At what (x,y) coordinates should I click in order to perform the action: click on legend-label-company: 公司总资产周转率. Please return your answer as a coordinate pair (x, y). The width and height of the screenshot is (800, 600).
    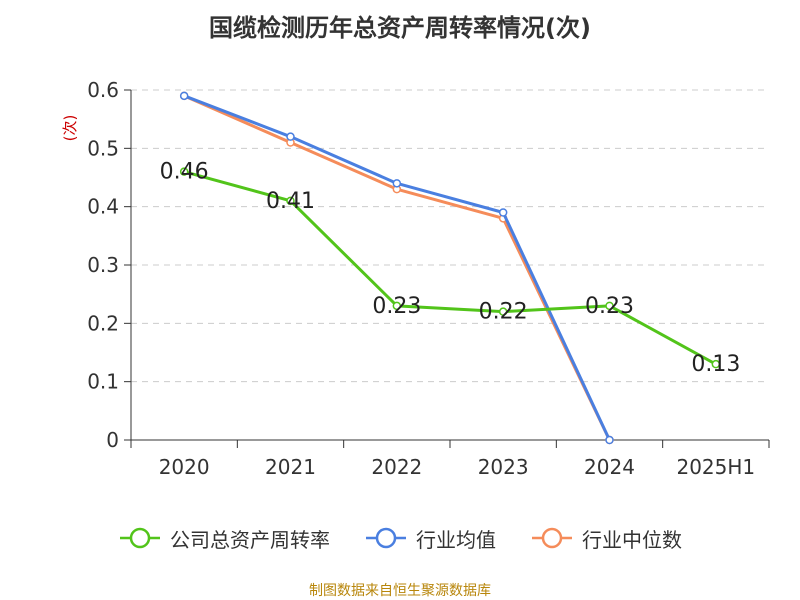
    Looking at the image, I should click on (250, 539).